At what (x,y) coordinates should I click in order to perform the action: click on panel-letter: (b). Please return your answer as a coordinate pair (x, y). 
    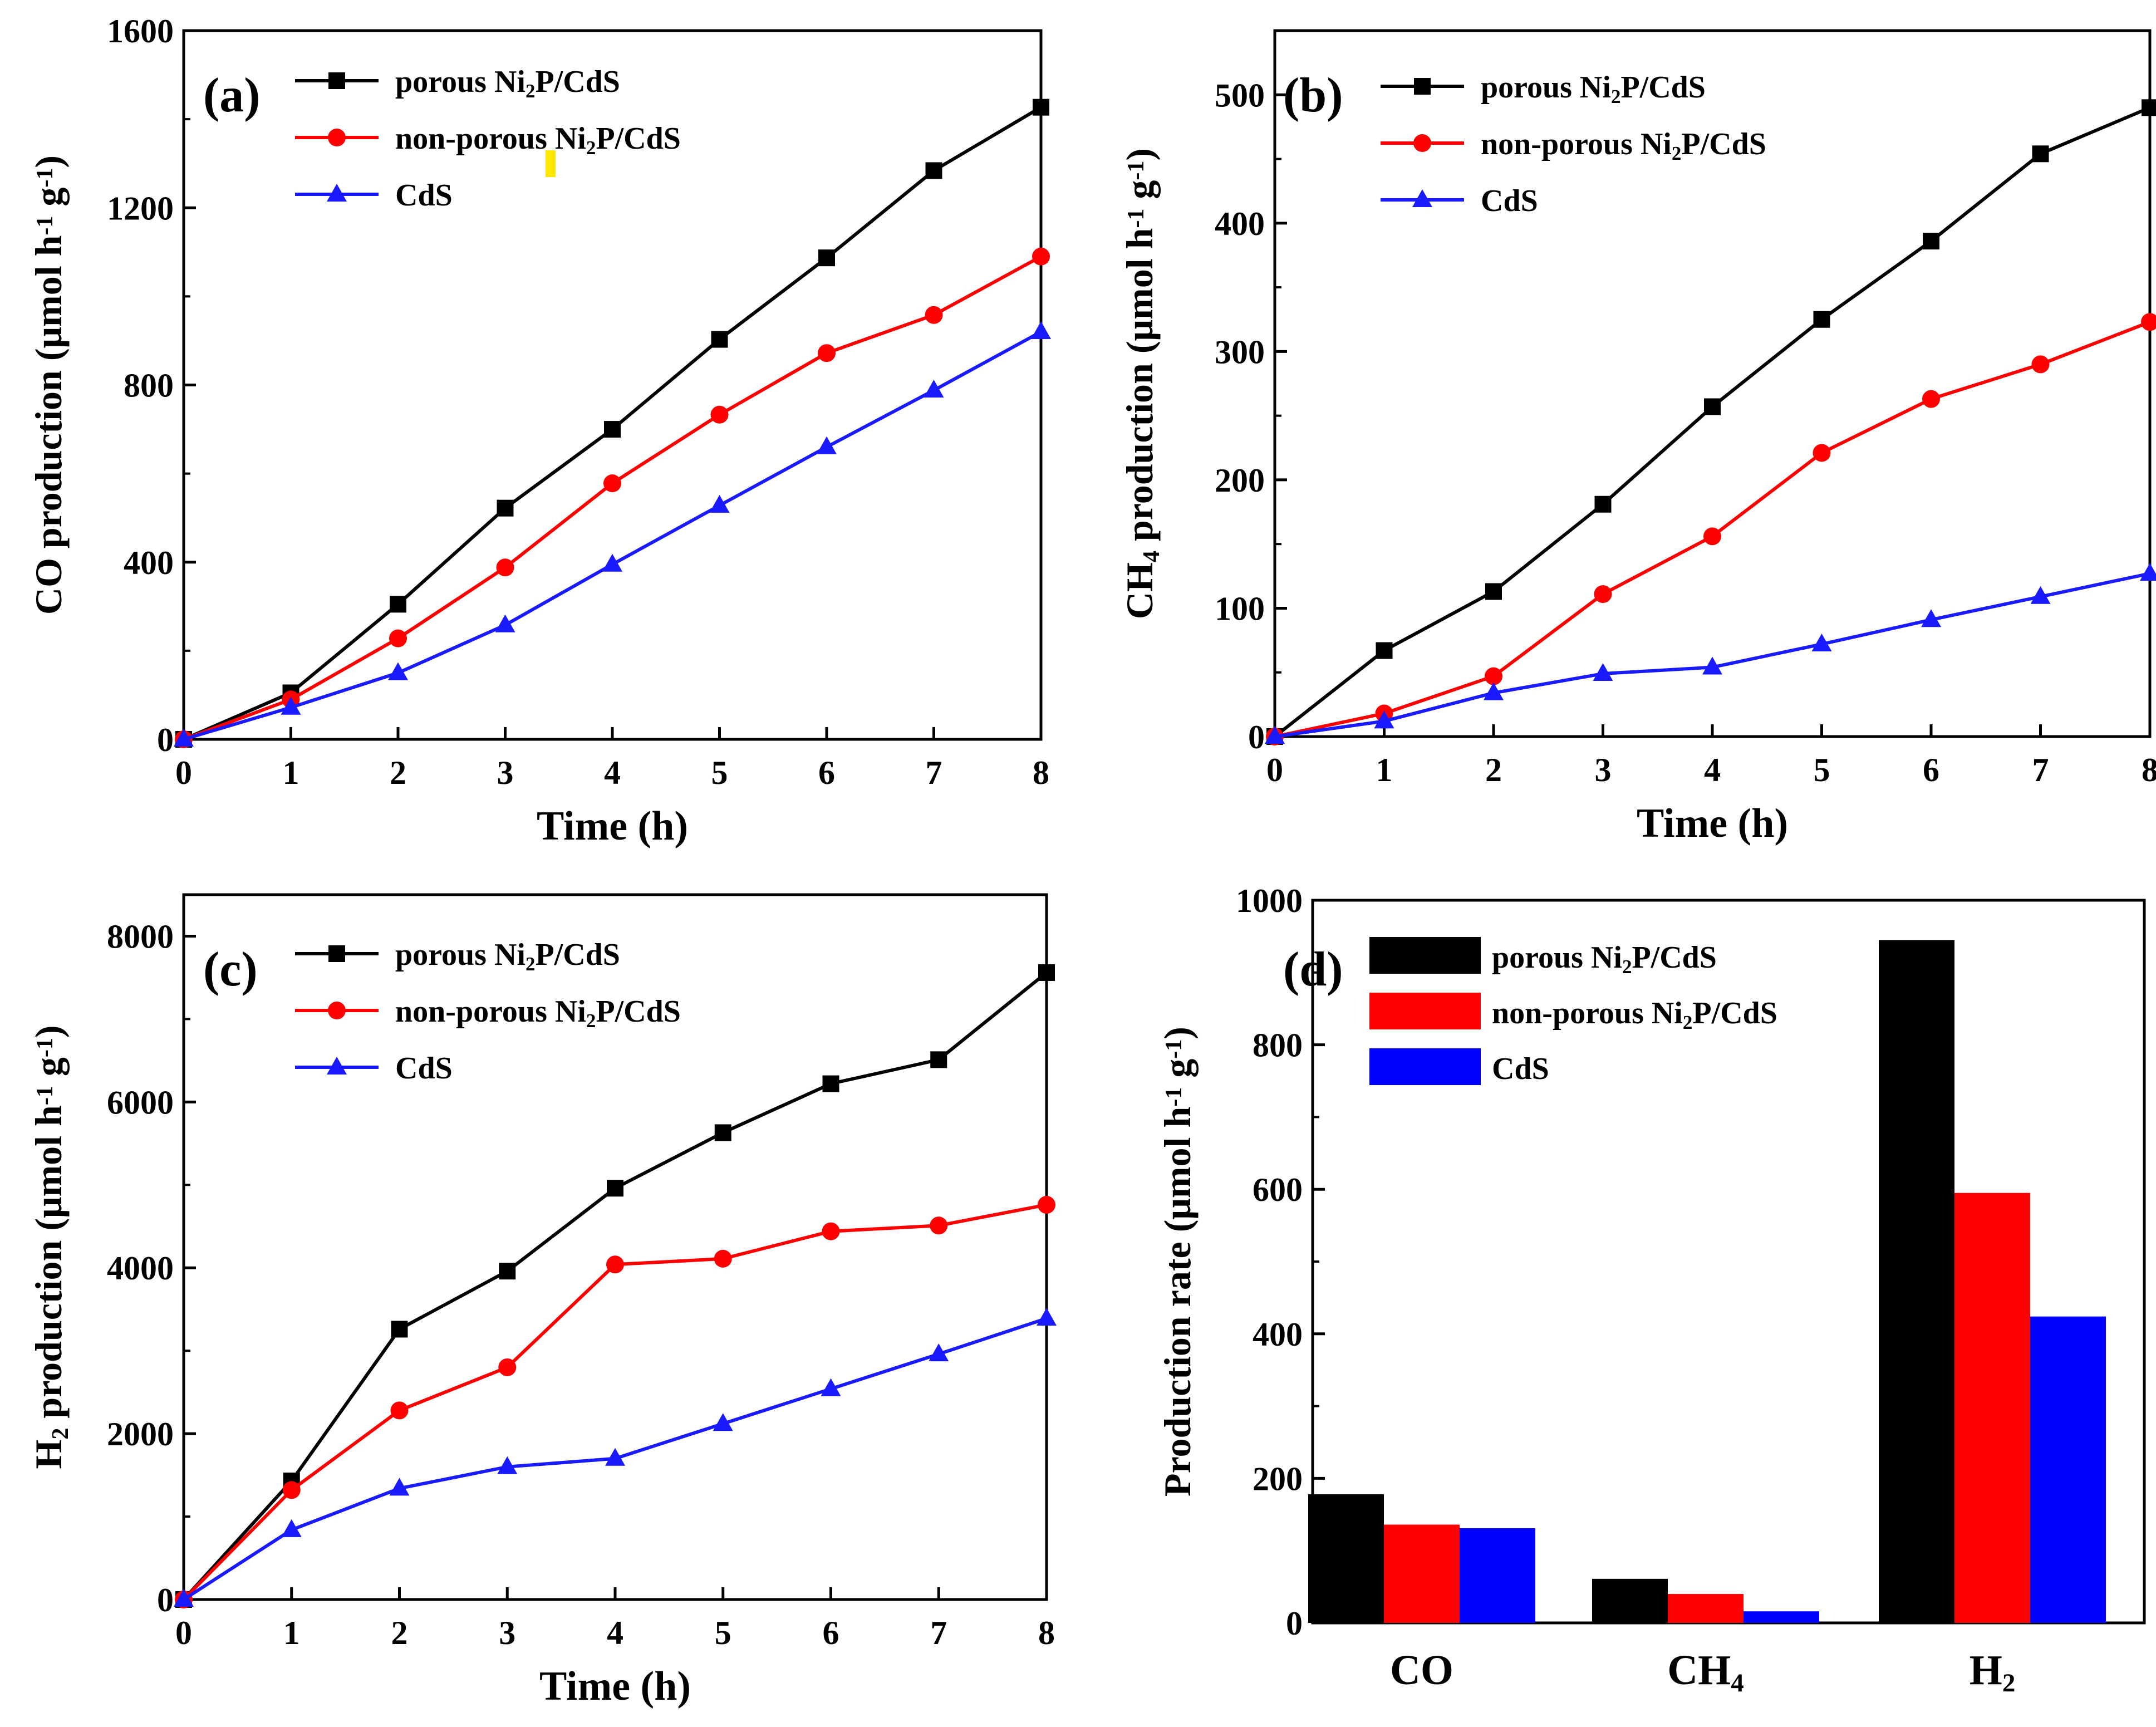
    Looking at the image, I should click on (1313, 95).